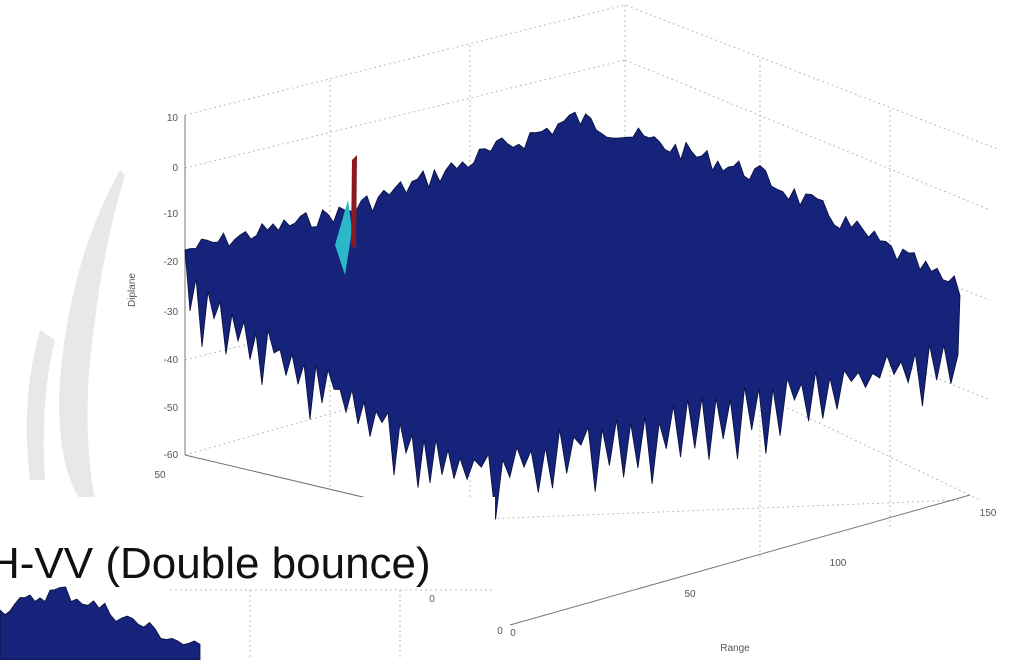 This screenshot has width=1015, height=665. I want to click on surface-peak, so click(354, 202).